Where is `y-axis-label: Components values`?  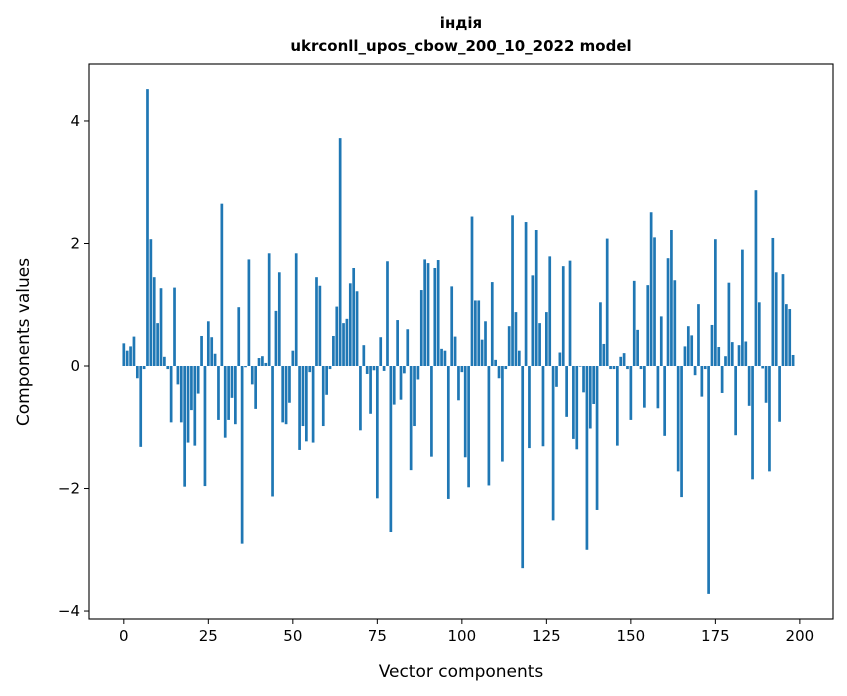 y-axis-label: Components values is located at coordinates (24, 342).